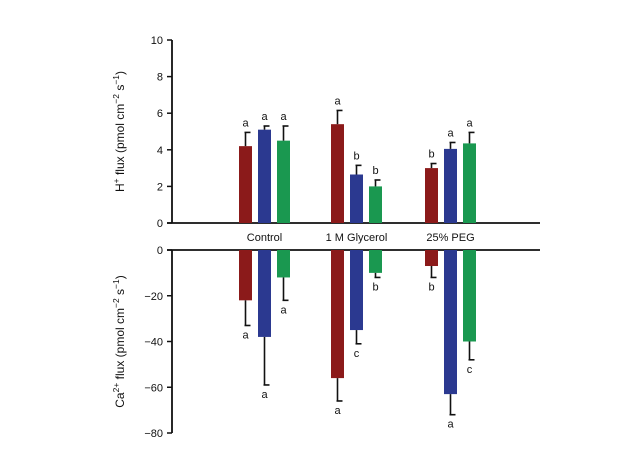 Image resolution: width=636 pixels, height=452 pixels. I want to click on h-flux-y-tick-label: 4, so click(160, 151).